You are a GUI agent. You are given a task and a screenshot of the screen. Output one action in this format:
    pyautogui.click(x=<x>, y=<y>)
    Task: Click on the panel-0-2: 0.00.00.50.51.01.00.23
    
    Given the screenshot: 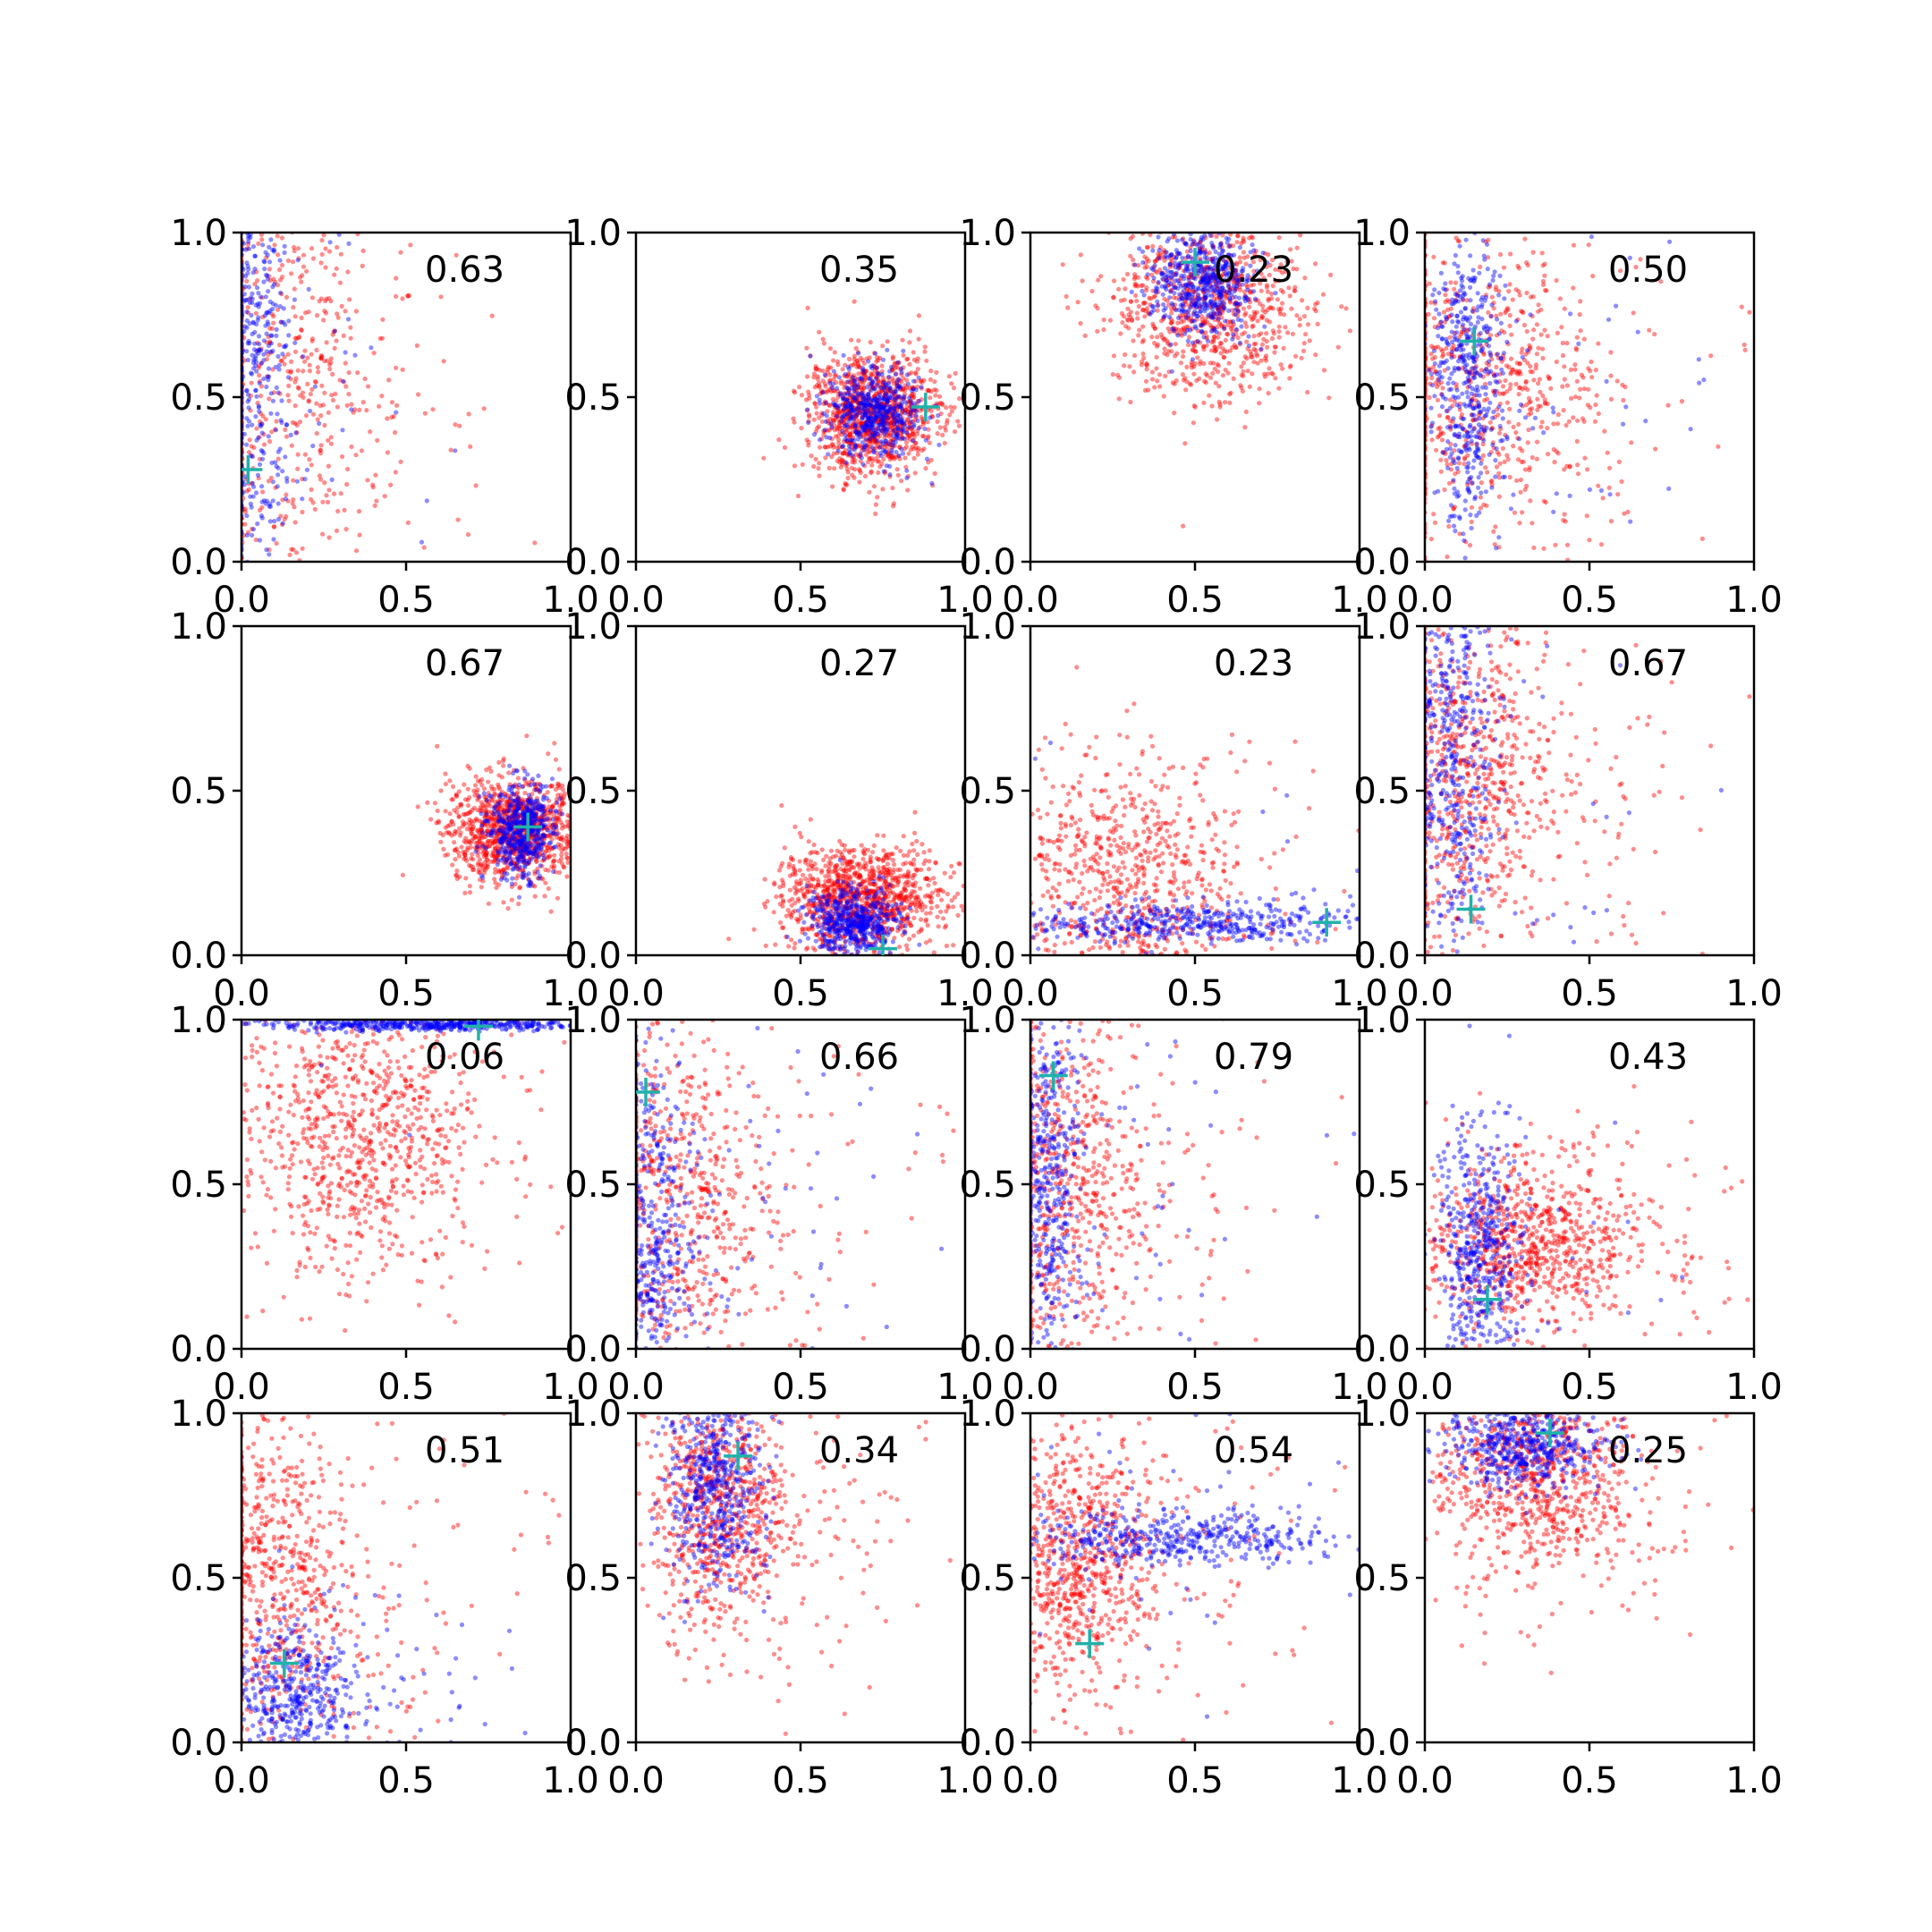 What is the action you would take?
    pyautogui.click(x=1173, y=417)
    